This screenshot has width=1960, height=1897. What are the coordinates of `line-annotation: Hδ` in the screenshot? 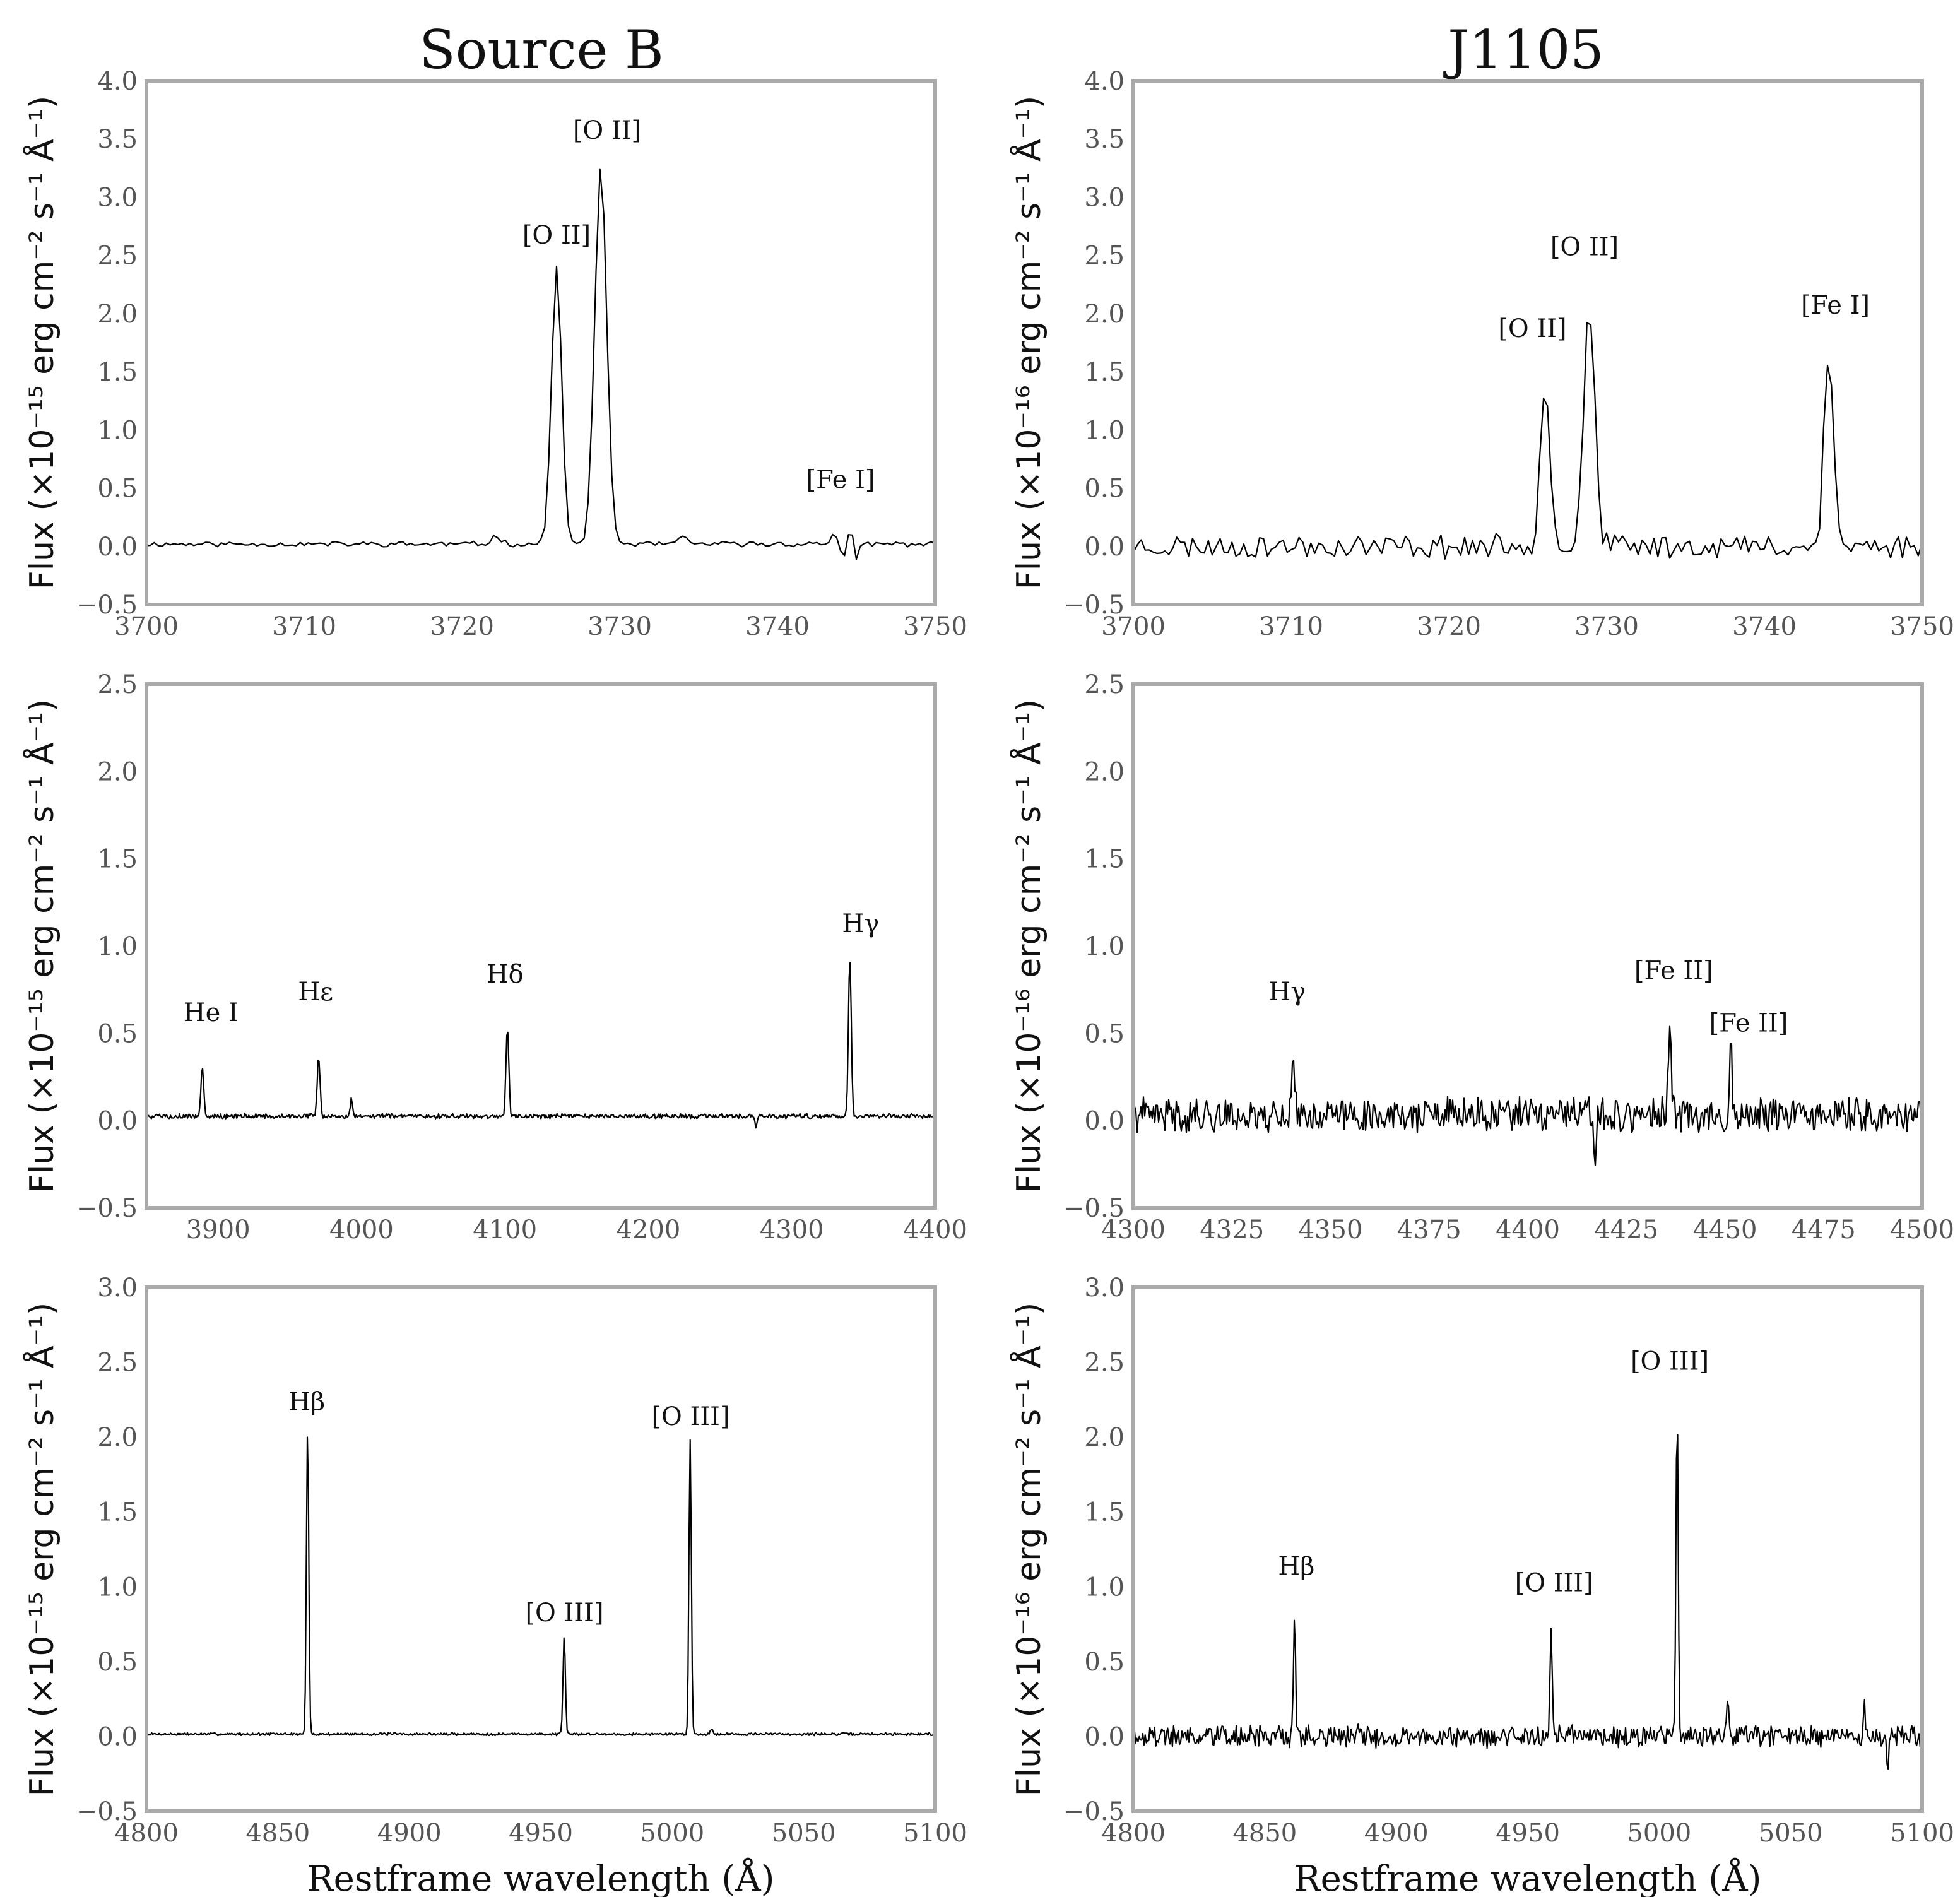 It's located at (505, 975).